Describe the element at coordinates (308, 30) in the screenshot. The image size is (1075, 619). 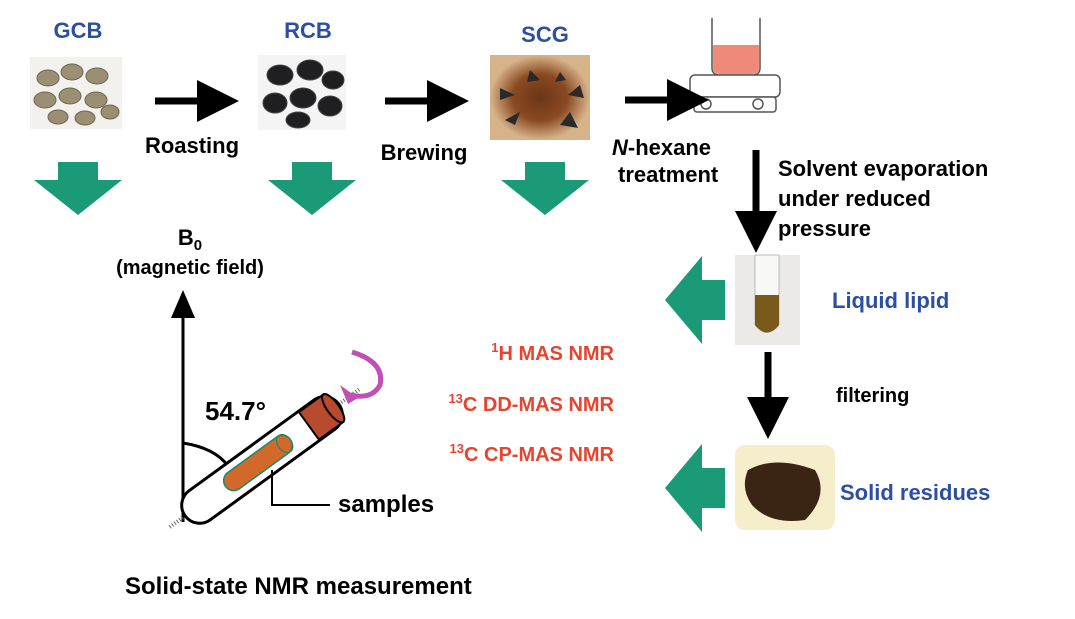
I see `stage-label-rcb: RCB` at that location.